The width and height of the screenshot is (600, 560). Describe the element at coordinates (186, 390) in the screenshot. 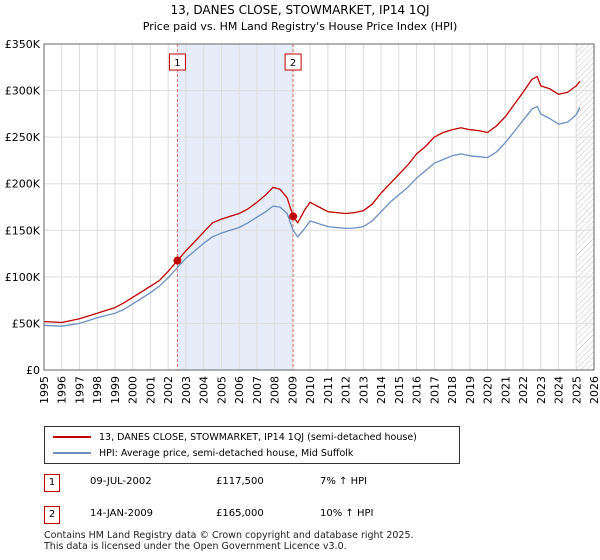

I see `x-tick-label: 2003` at that location.